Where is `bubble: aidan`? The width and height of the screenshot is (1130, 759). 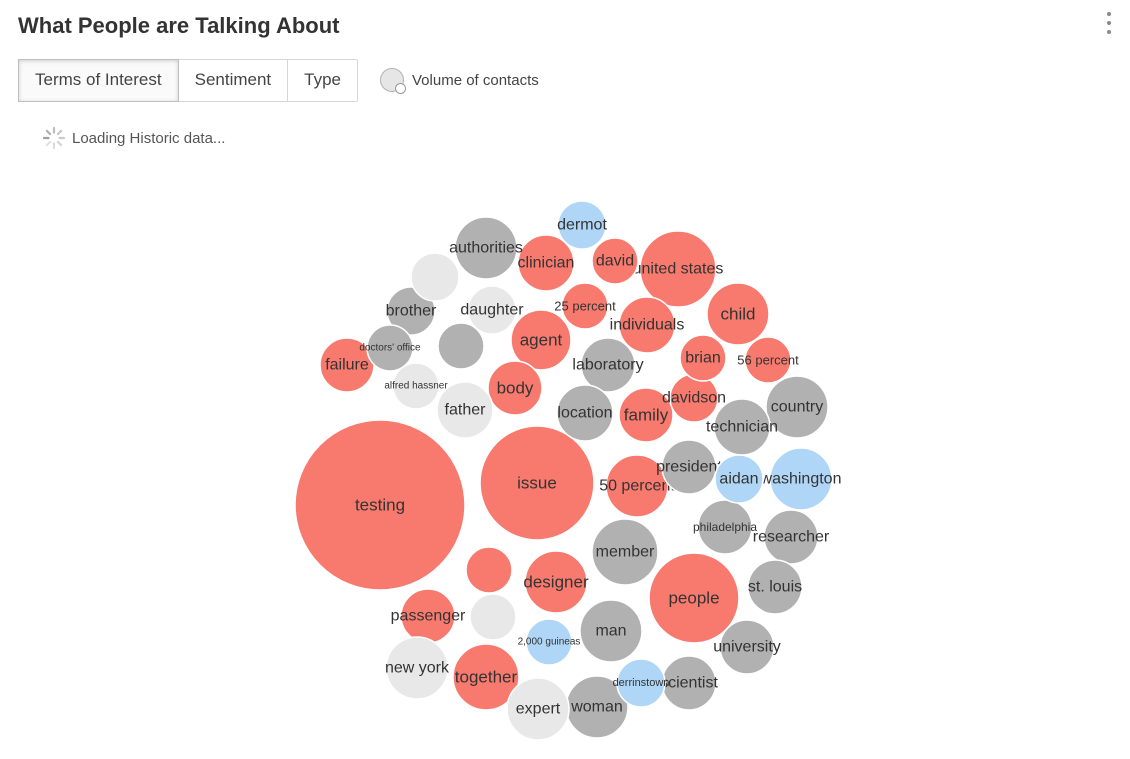 bubble: aidan is located at coordinates (739, 479).